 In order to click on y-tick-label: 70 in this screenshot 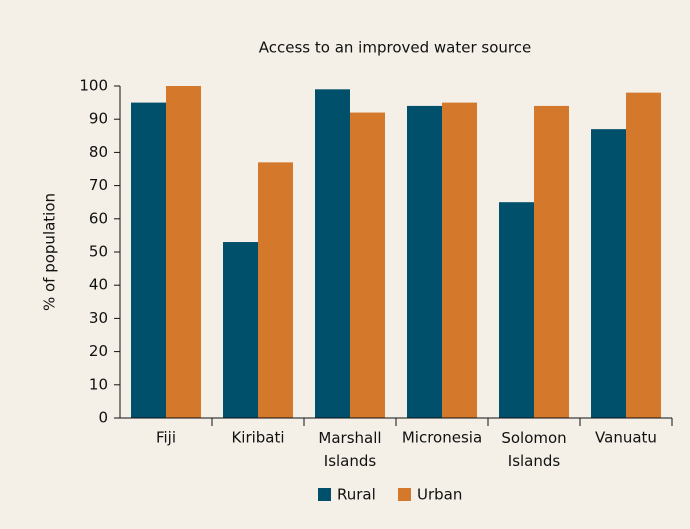, I will do `click(98, 185)`.